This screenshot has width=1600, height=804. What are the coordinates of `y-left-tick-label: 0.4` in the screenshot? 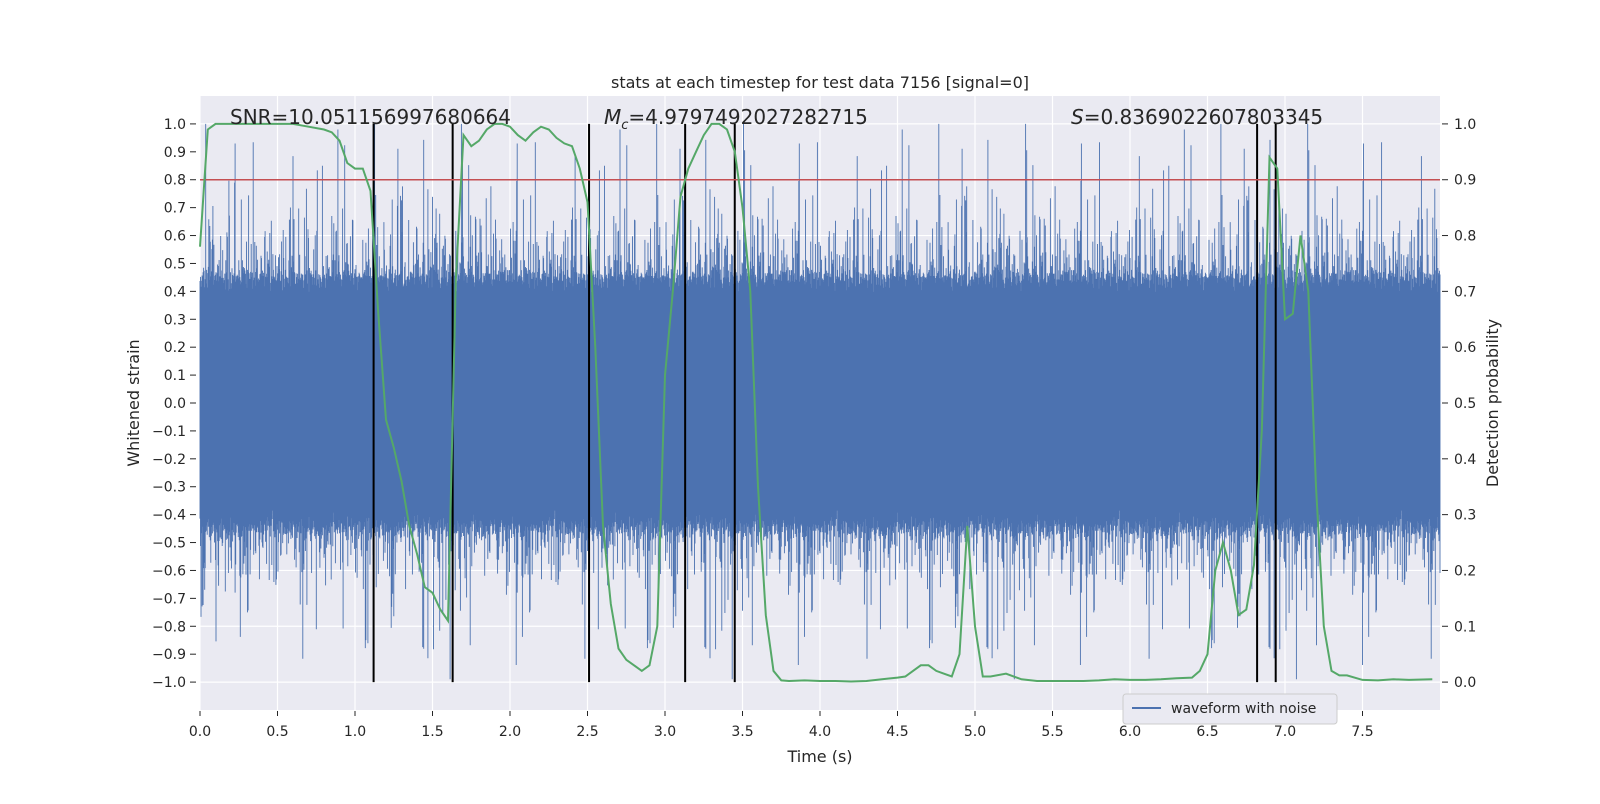 It's located at (175, 292).